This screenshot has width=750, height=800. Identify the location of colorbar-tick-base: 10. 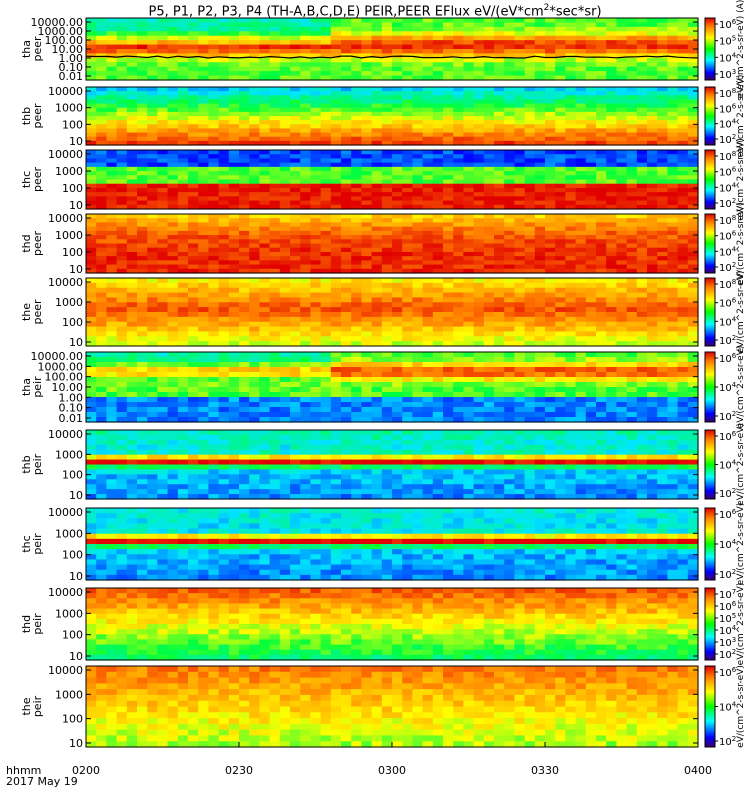
(725, 140).